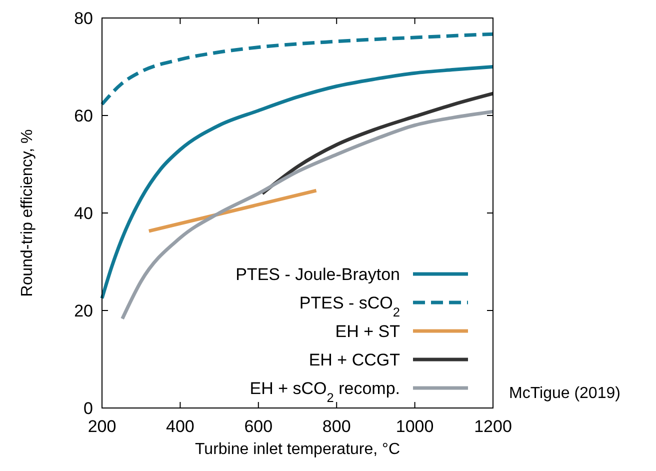 The image size is (656, 471). Describe the element at coordinates (27, 213) in the screenshot. I see `y-axis-title: Round-trip efficiency, %` at that location.